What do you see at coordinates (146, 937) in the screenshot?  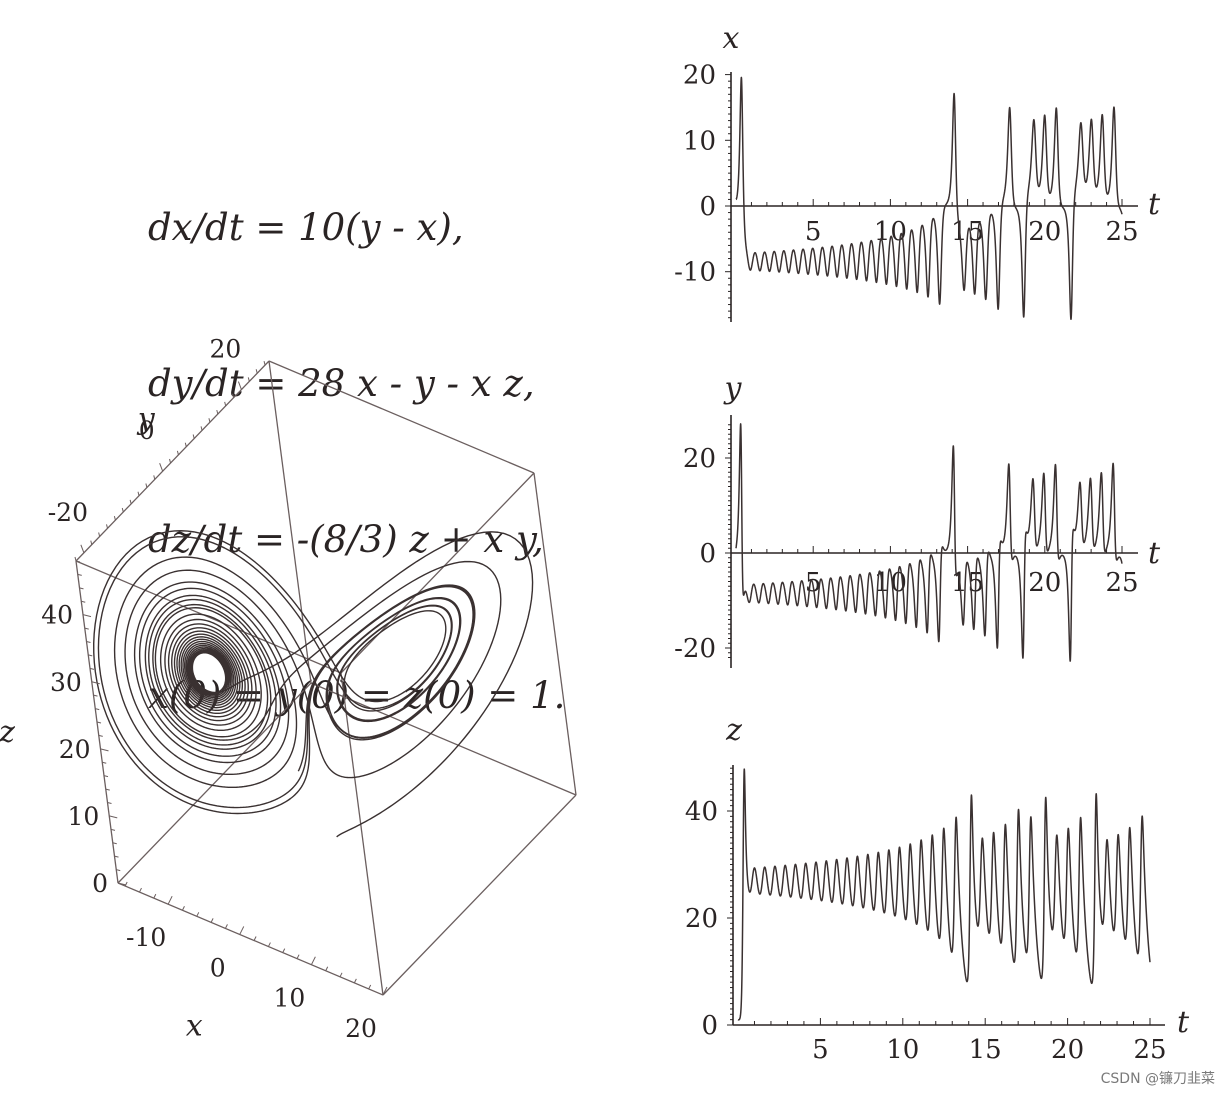 I see `x-tick-label: -10` at bounding box center [146, 937].